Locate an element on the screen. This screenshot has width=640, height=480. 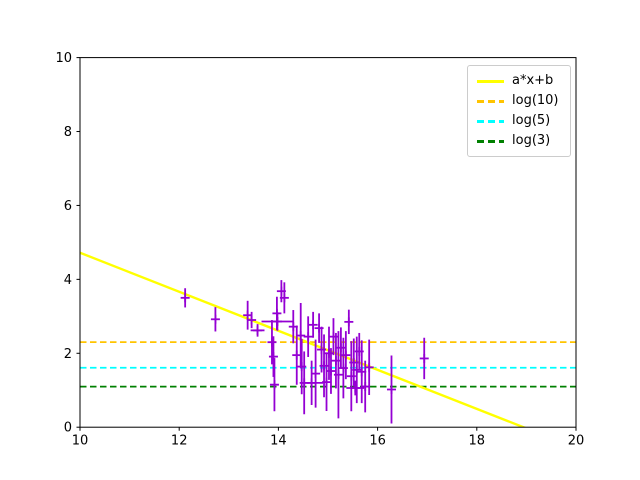
y-tick-label: 6 is located at coordinates (68, 206).